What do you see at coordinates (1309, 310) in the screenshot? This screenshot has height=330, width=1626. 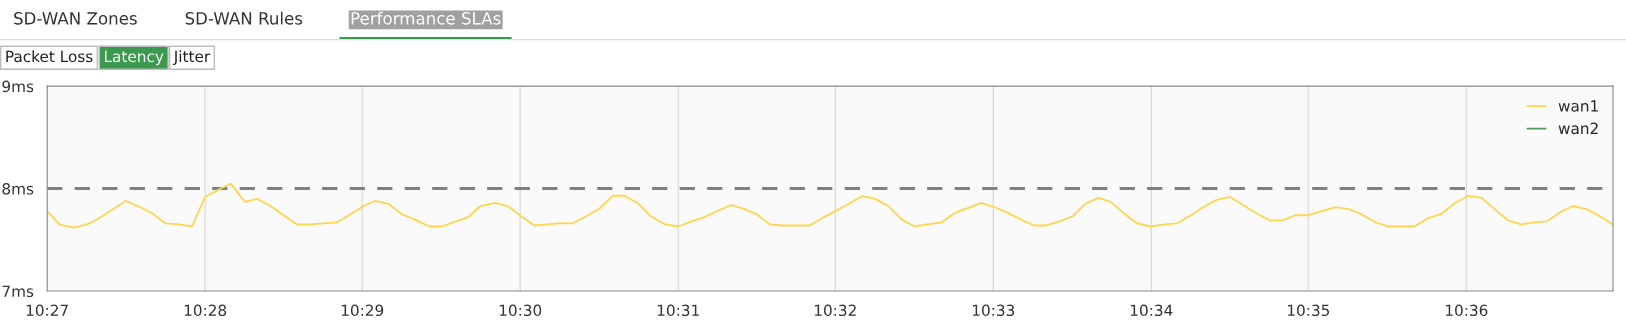 I see `x-tick-label: 10:35` at bounding box center [1309, 310].